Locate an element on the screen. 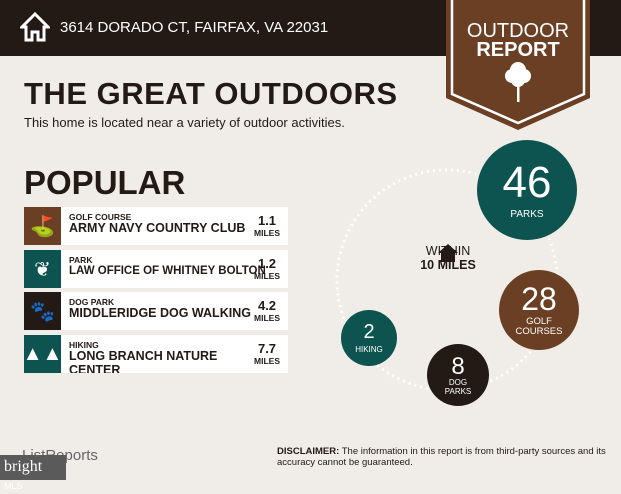  item-distance: 4.2 MILES is located at coordinates (267, 310).